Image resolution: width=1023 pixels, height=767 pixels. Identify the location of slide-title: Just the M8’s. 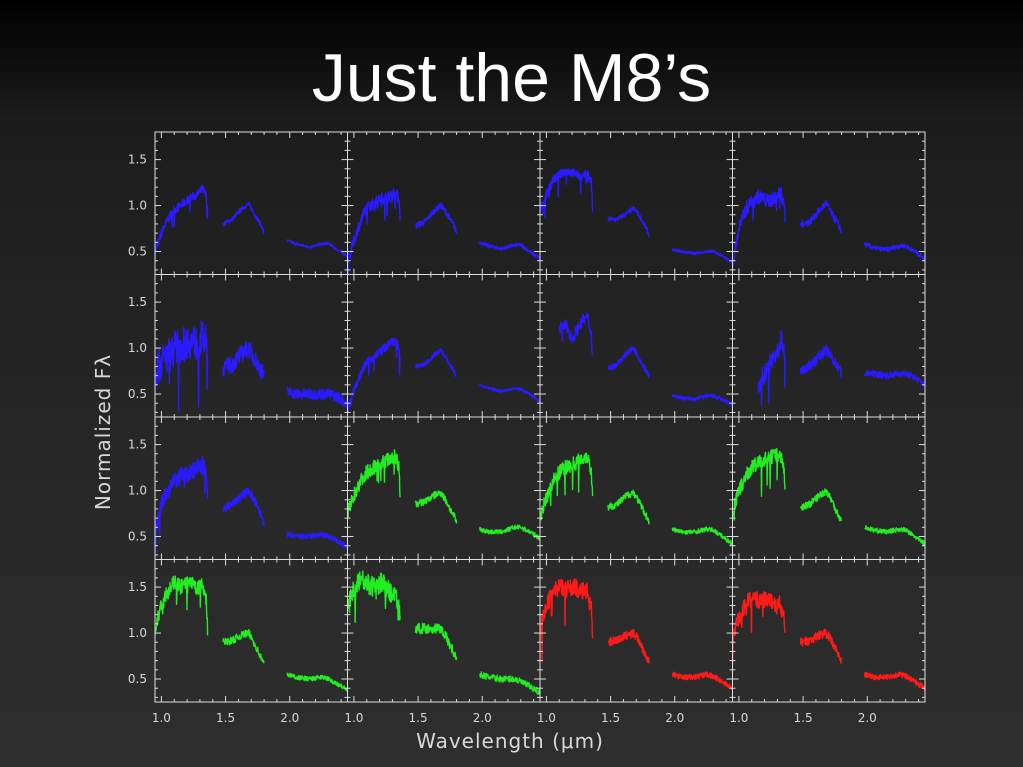
(511, 78).